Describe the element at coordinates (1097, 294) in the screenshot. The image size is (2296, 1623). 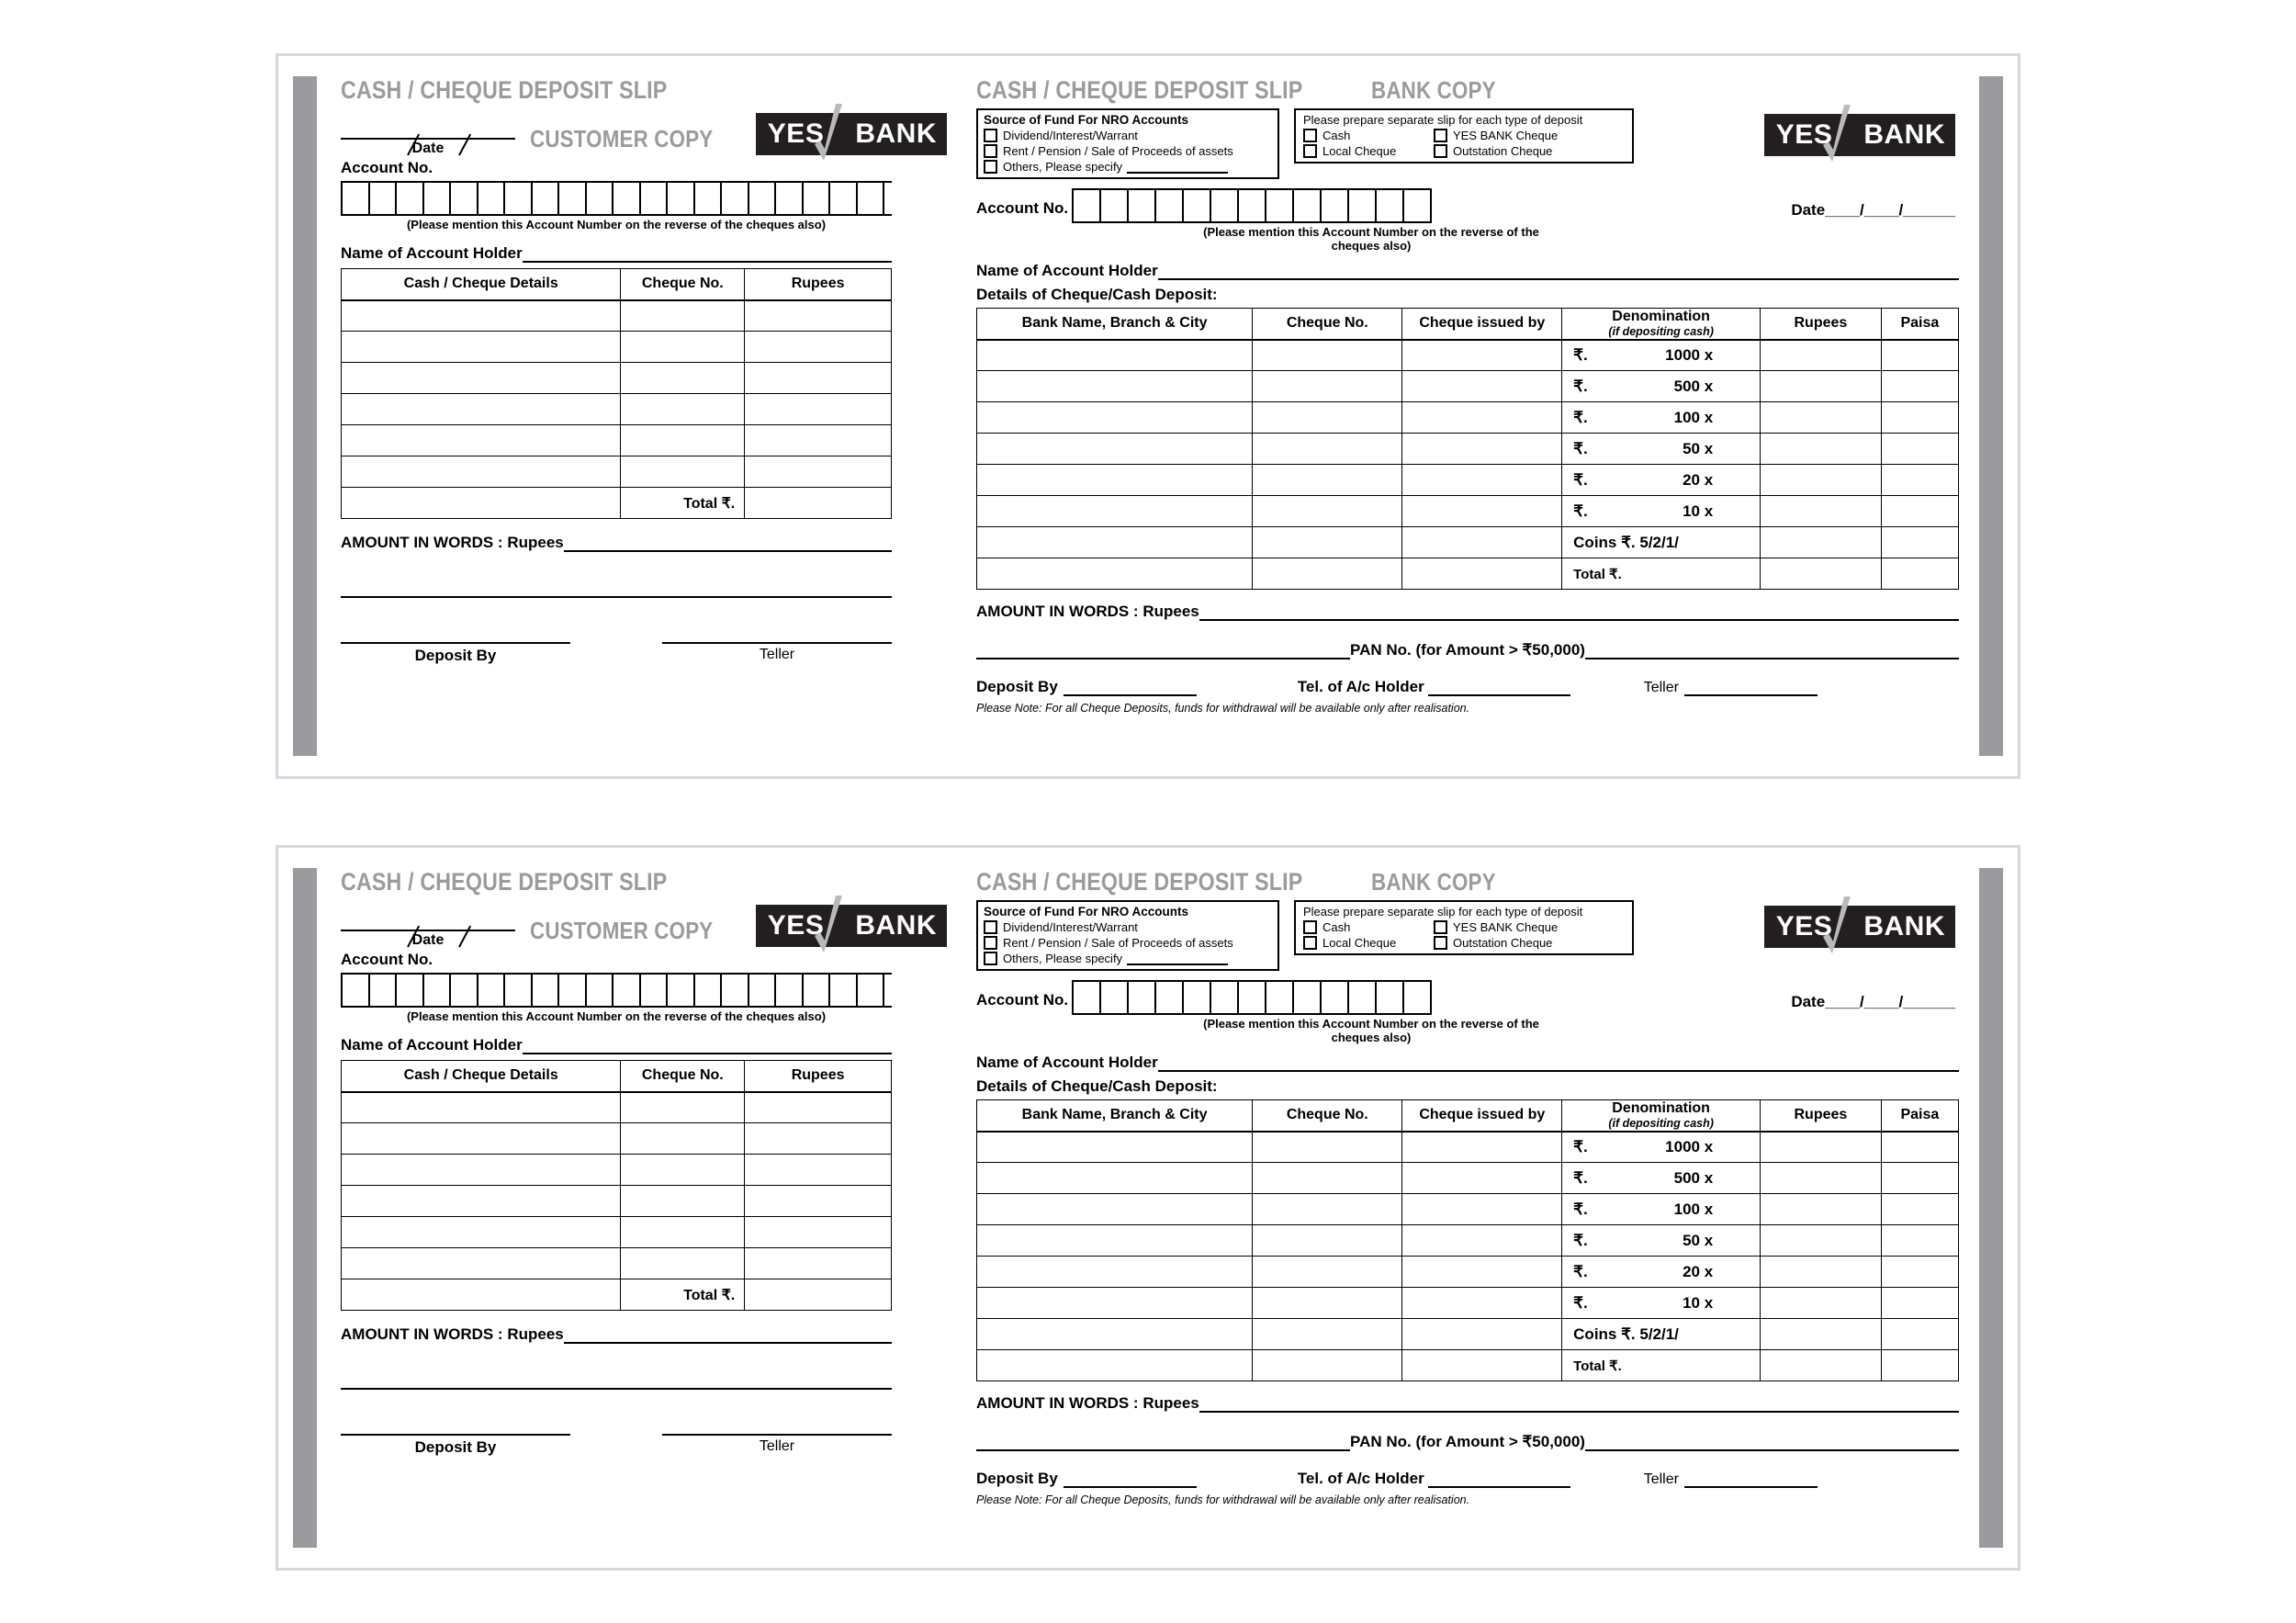
I see `details-label: Details of Cheque/Cash Deposit:` at that location.